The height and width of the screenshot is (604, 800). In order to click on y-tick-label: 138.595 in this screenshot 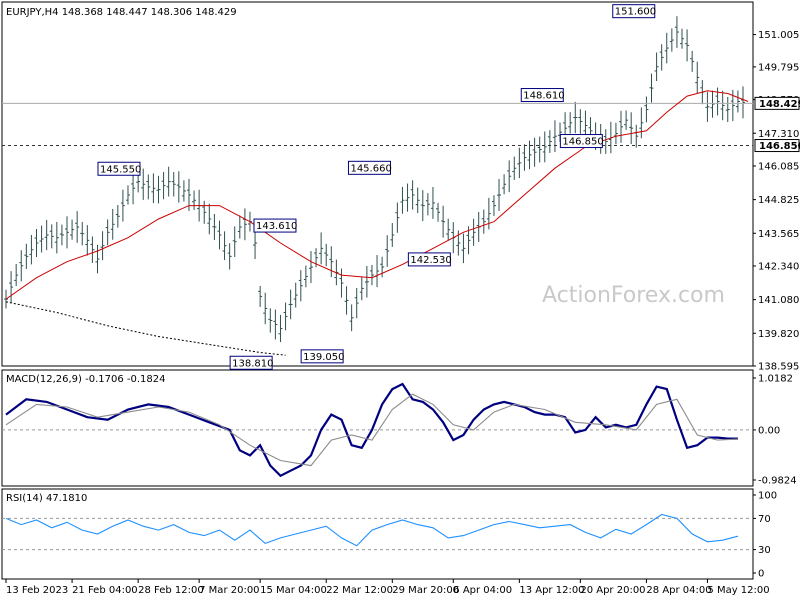, I will do `click(778, 367)`.